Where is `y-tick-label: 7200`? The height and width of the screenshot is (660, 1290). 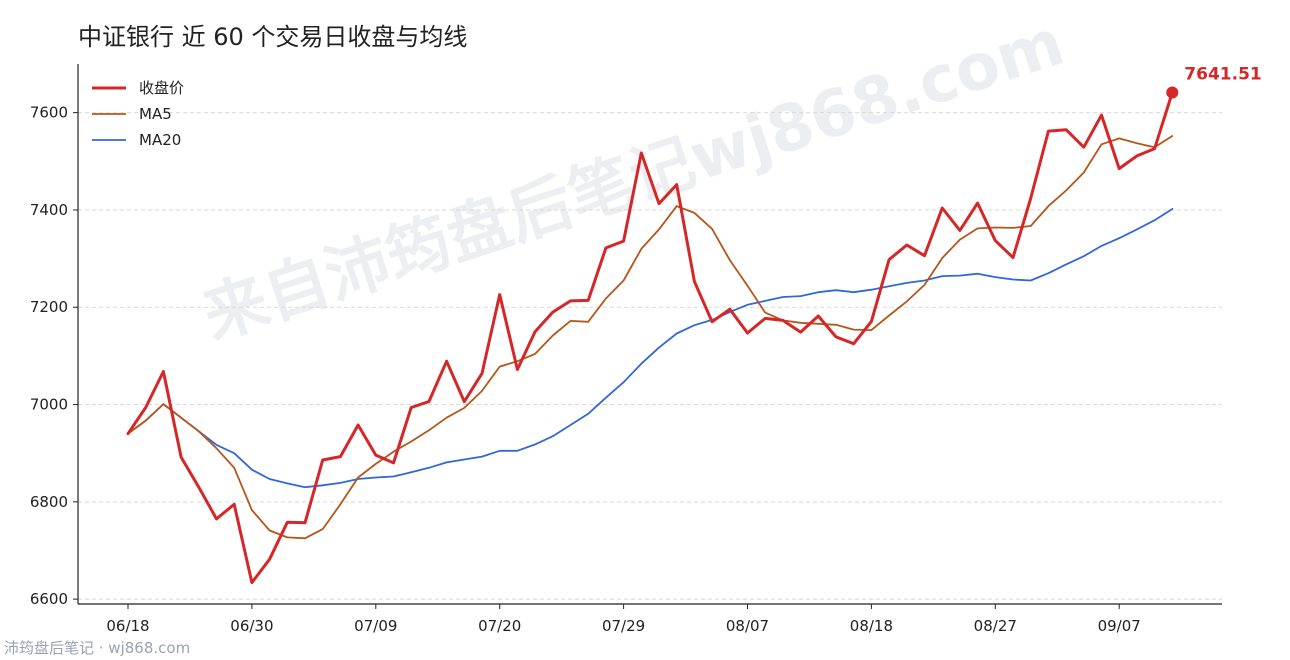 y-tick-label: 7200 is located at coordinates (49, 307).